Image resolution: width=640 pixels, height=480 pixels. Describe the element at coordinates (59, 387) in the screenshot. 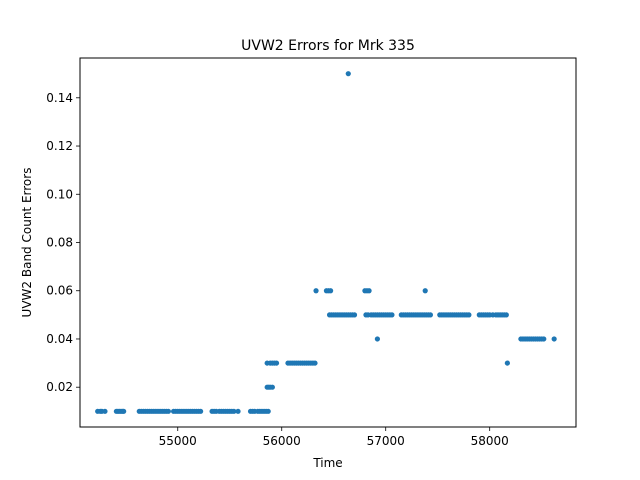

I see `y-tick-label: 0.02` at that location.